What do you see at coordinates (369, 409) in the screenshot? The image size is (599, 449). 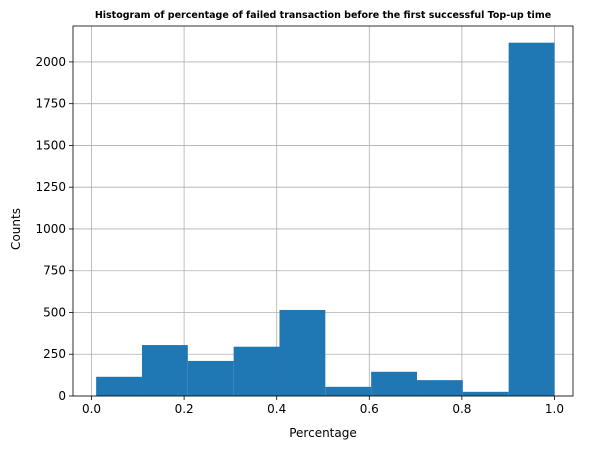 I see `x-tick-label-3: 0.6` at bounding box center [369, 409].